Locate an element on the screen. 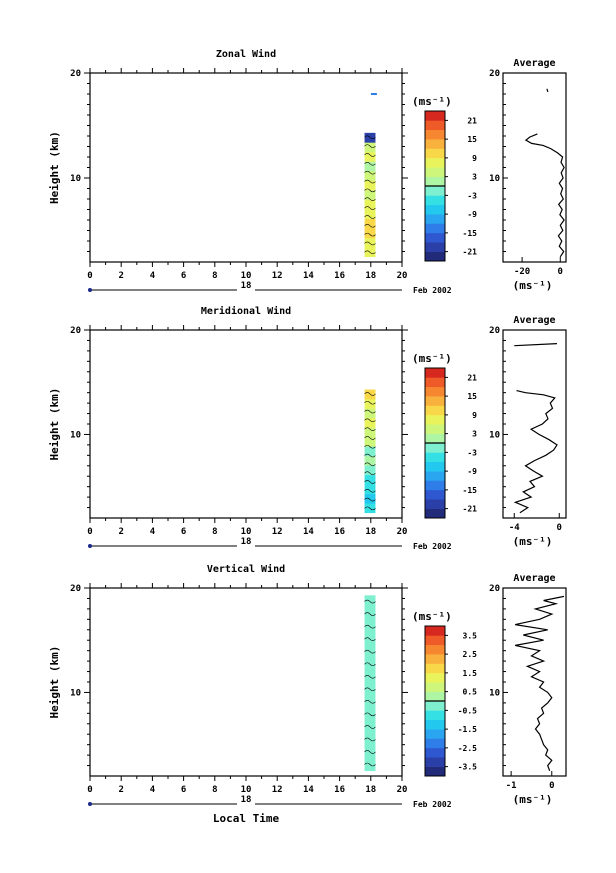  profile-title: Average is located at coordinates (534, 63).